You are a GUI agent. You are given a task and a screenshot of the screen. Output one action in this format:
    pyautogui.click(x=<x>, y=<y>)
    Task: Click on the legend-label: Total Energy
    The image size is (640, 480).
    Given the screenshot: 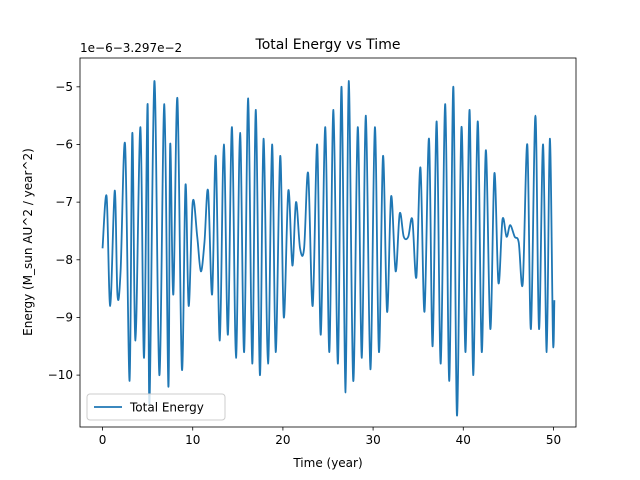 What is the action you would take?
    pyautogui.click(x=166, y=408)
    